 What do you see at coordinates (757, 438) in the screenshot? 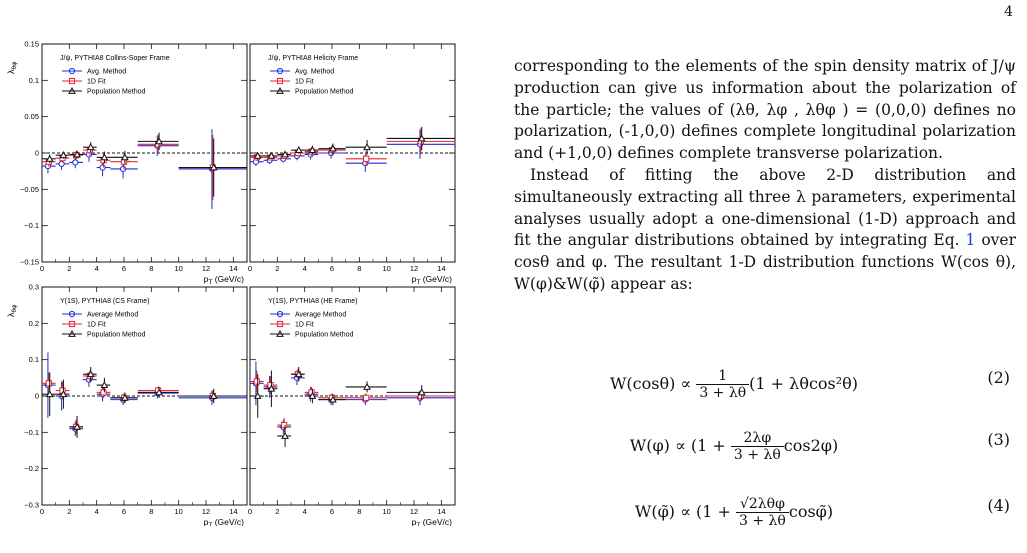
I see `equation-3-numerator: 2λφ` at bounding box center [757, 438].